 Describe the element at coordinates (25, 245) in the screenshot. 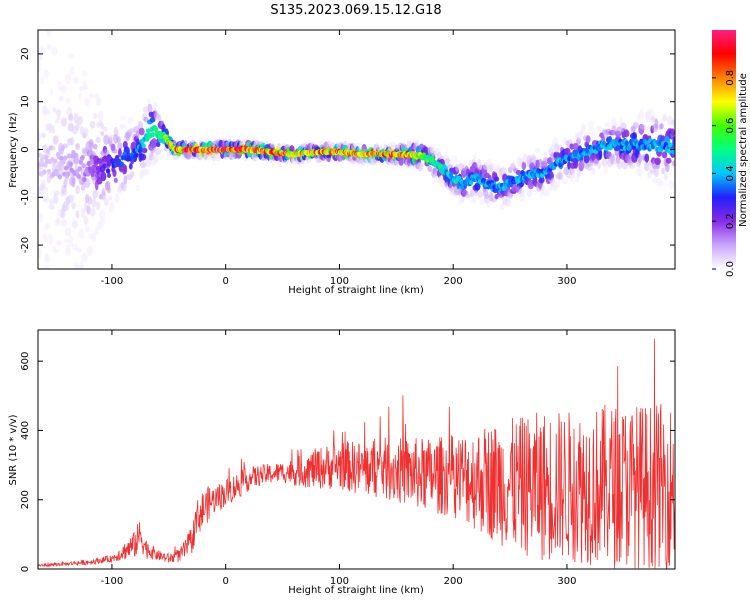

I see `y-tick-label: -20` at that location.